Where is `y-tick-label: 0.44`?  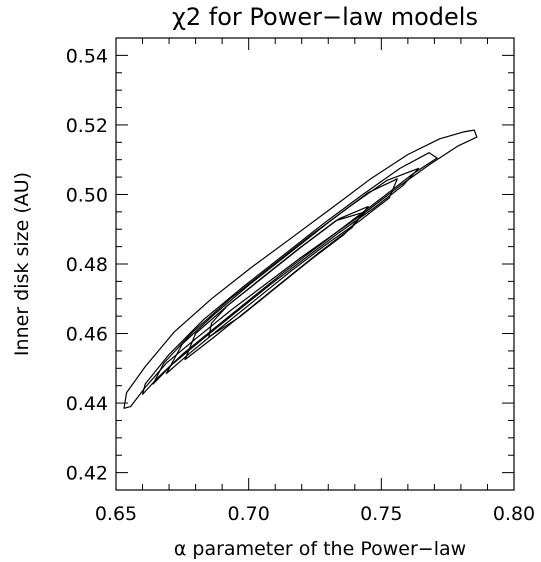 y-tick-label: 0.44 is located at coordinates (87, 404).